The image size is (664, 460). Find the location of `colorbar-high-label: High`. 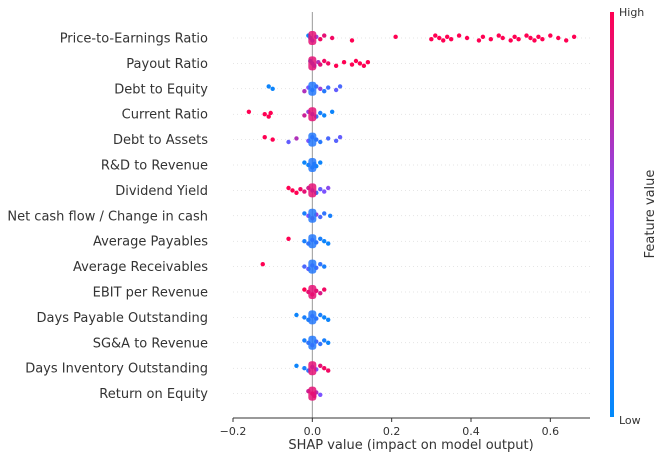

colorbar-high-label: High is located at coordinates (631, 12).